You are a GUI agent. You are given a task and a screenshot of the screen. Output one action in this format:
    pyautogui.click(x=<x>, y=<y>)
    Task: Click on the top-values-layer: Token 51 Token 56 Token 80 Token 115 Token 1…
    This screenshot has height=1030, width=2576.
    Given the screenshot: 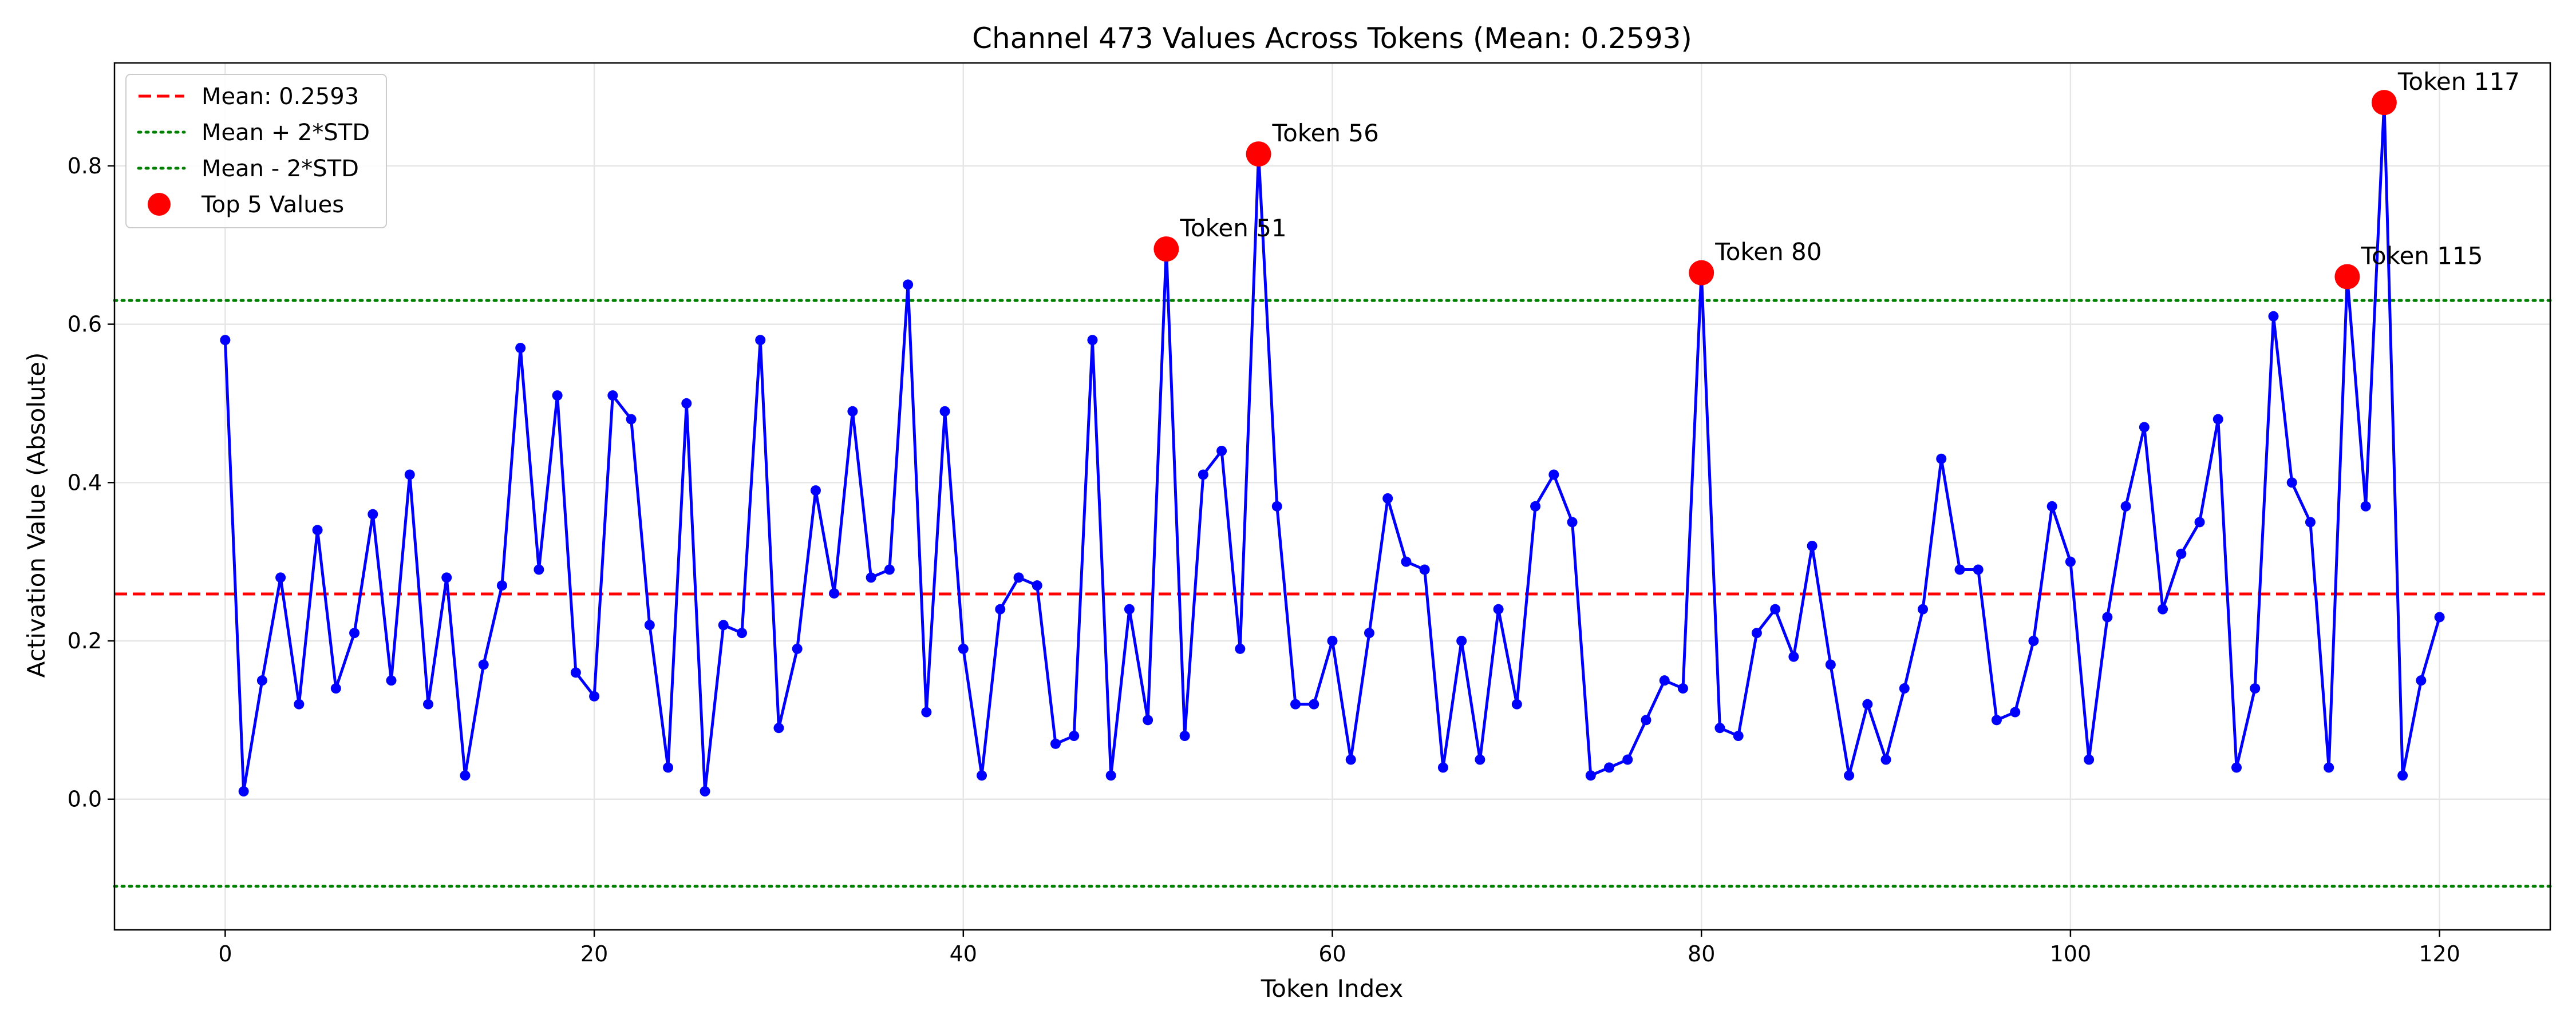 What is the action you would take?
    pyautogui.click(x=1836, y=179)
    